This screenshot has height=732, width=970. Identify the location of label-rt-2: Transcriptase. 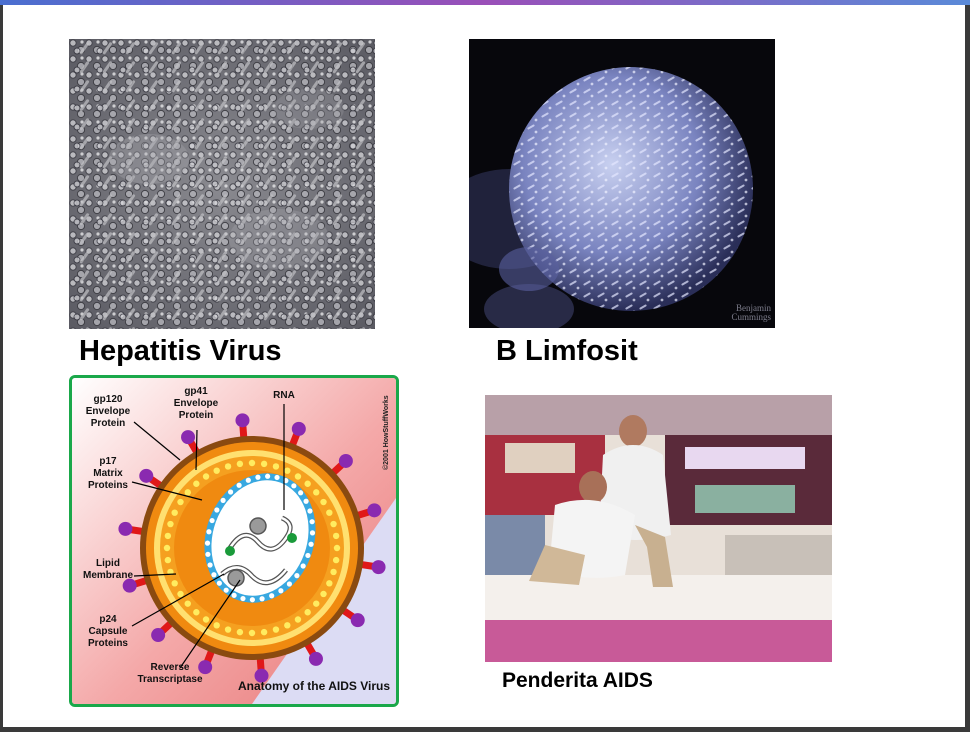
(169, 679).